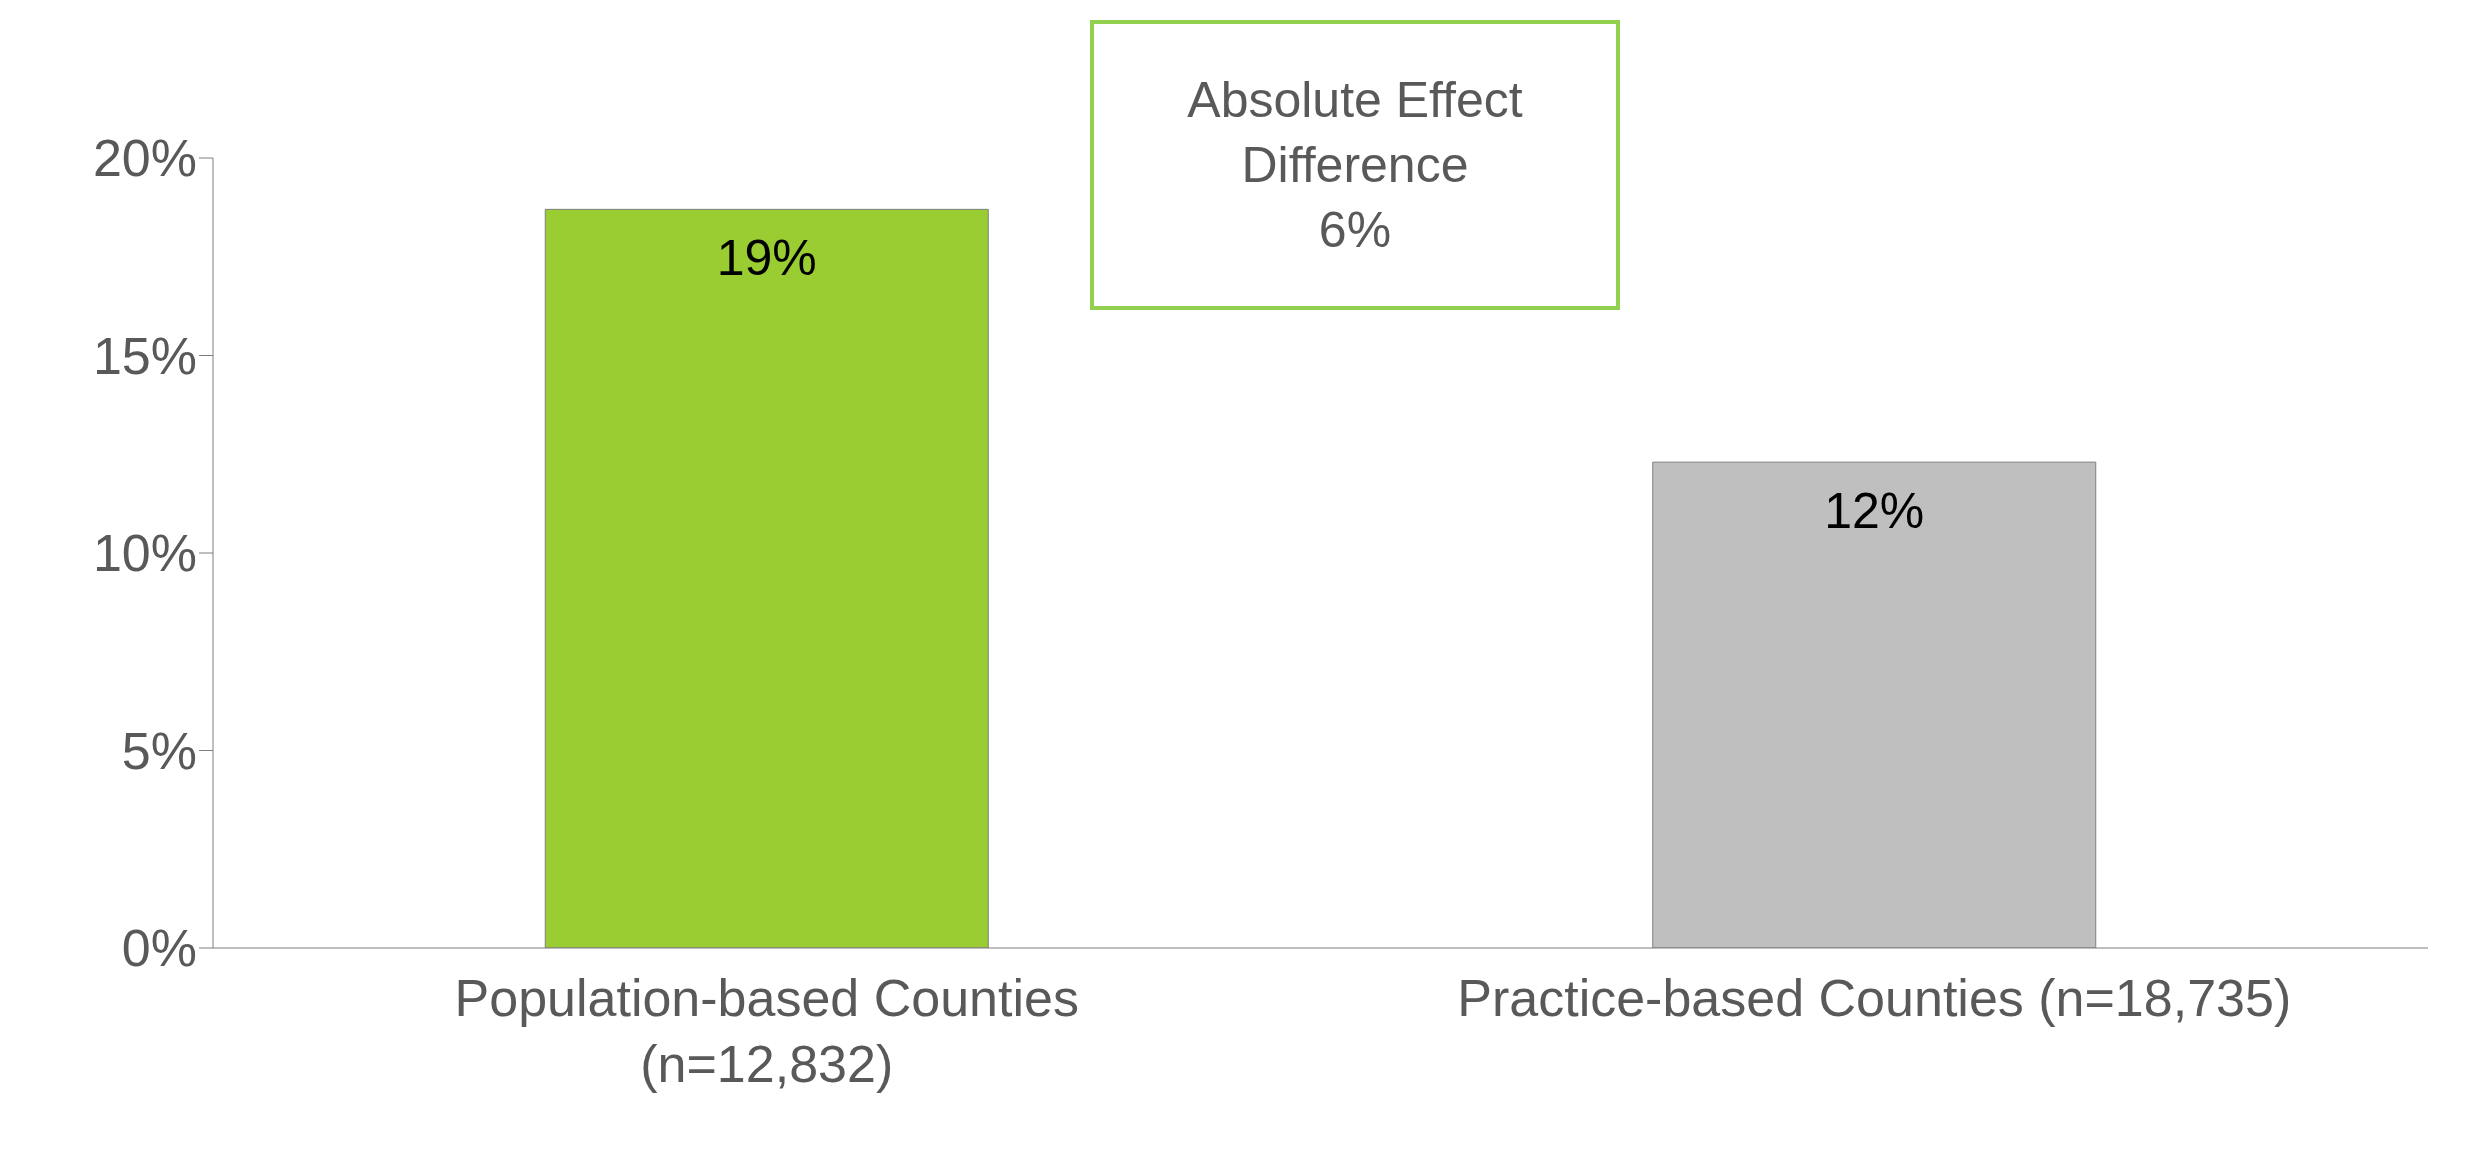  What do you see at coordinates (766, 257) in the screenshot?
I see `data-label: 19%` at bounding box center [766, 257].